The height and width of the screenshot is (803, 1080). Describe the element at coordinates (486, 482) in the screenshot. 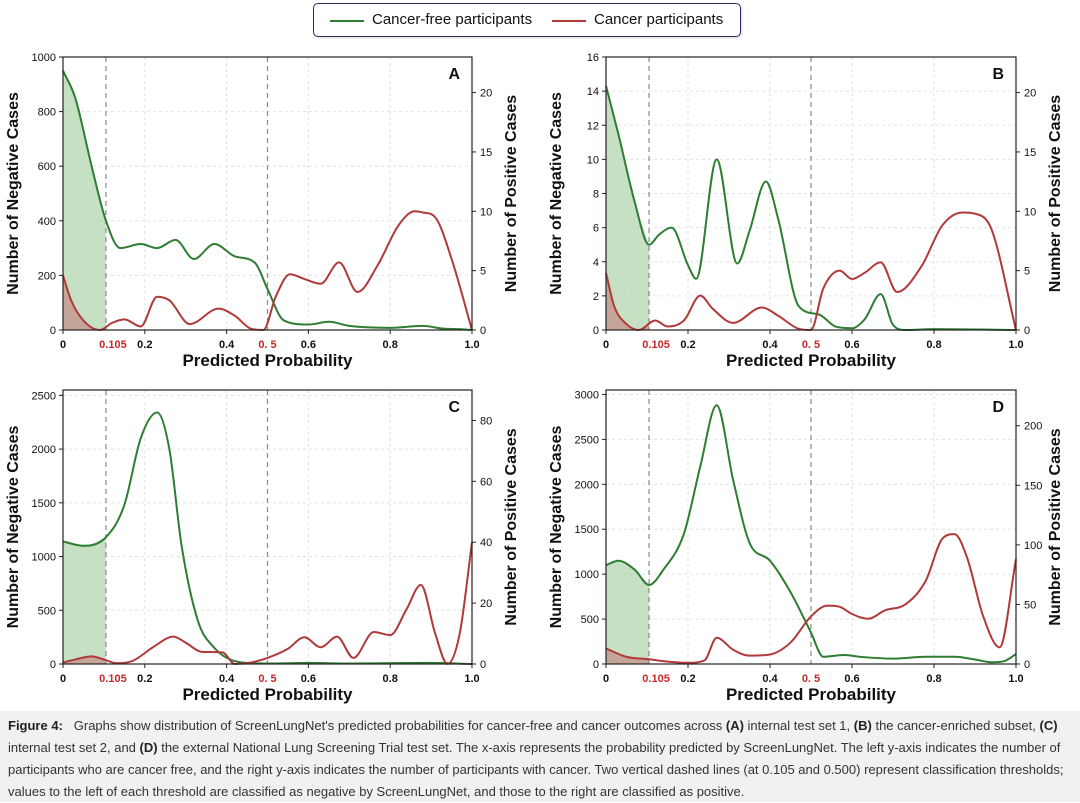

I see `y-right-tick-label: 60` at that location.